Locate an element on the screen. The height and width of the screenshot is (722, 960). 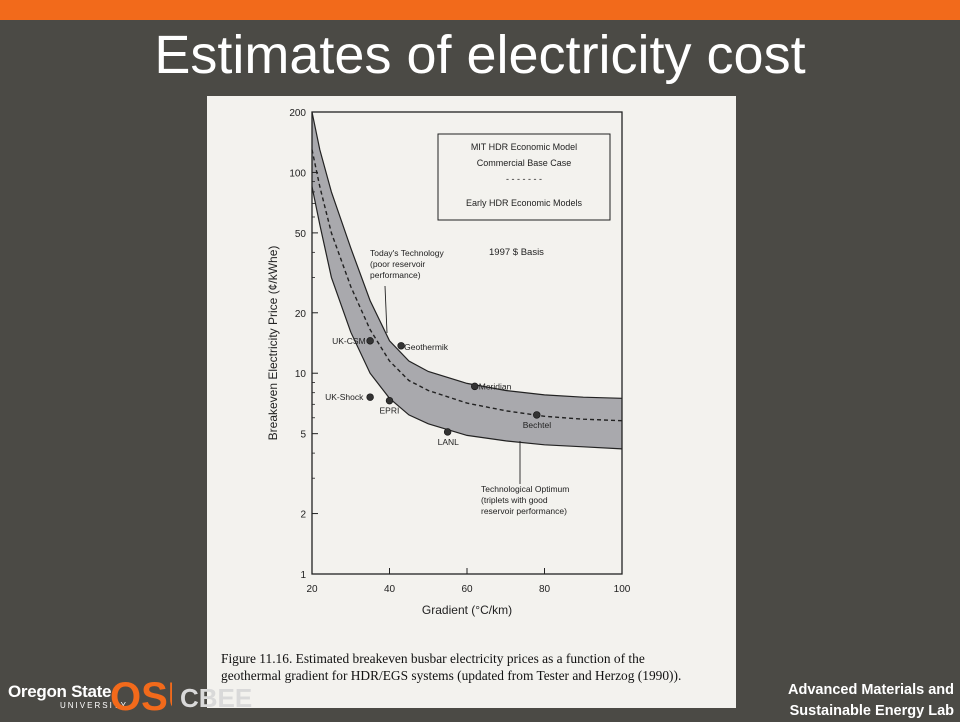
y-tick-label-5: 50 is located at coordinates (301, 234).